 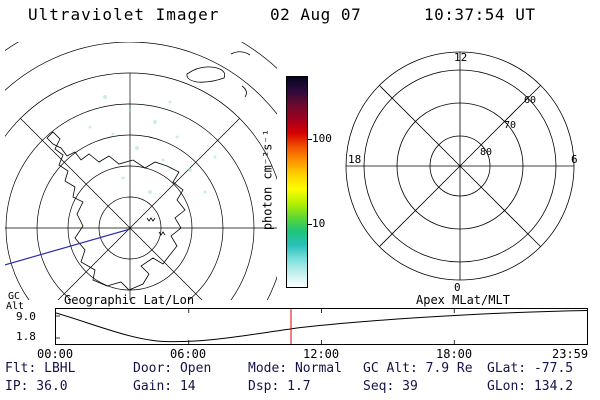 I want to click on airglow-speckles, so click(x=152, y=144).